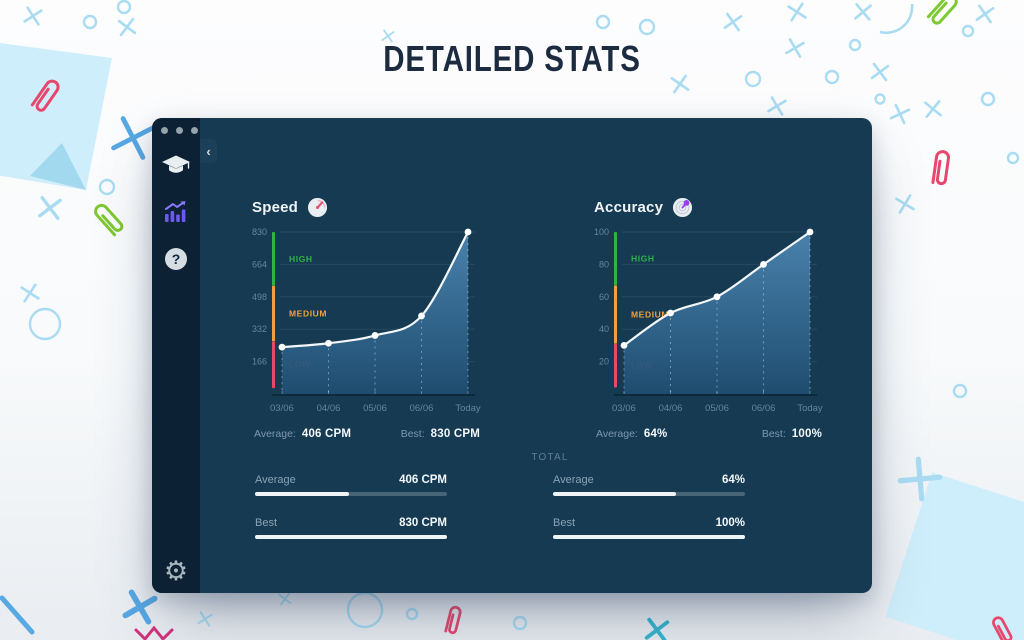  Describe the element at coordinates (317, 207) in the screenshot. I see `speedometer-icon` at that location.